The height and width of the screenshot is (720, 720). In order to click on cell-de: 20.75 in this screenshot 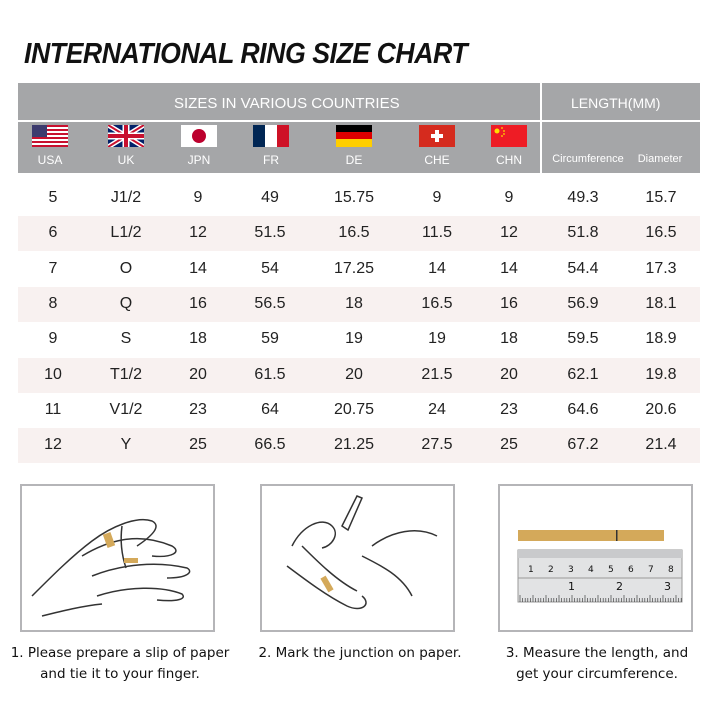, I will do `click(354, 409)`.